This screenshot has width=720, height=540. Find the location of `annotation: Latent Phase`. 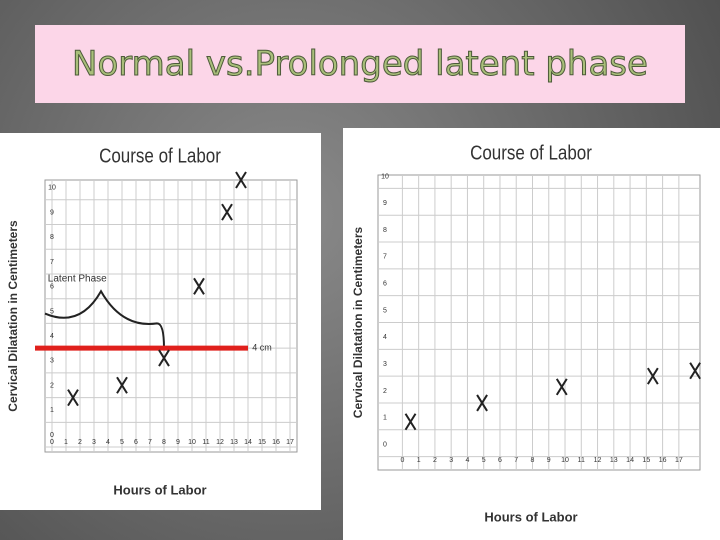

annotation: Latent Phase is located at coordinates (77, 279).